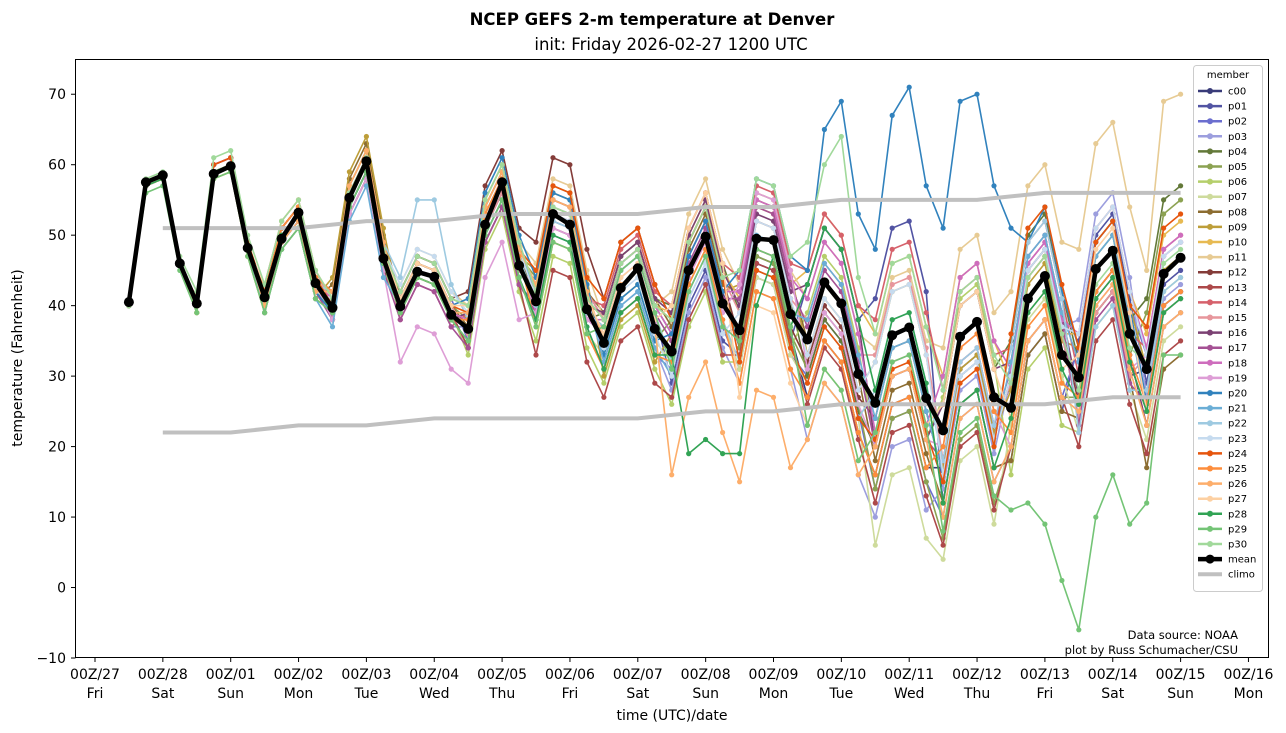  Describe the element at coordinates (451, 292) in the screenshot. I see `p23-point` at that location.